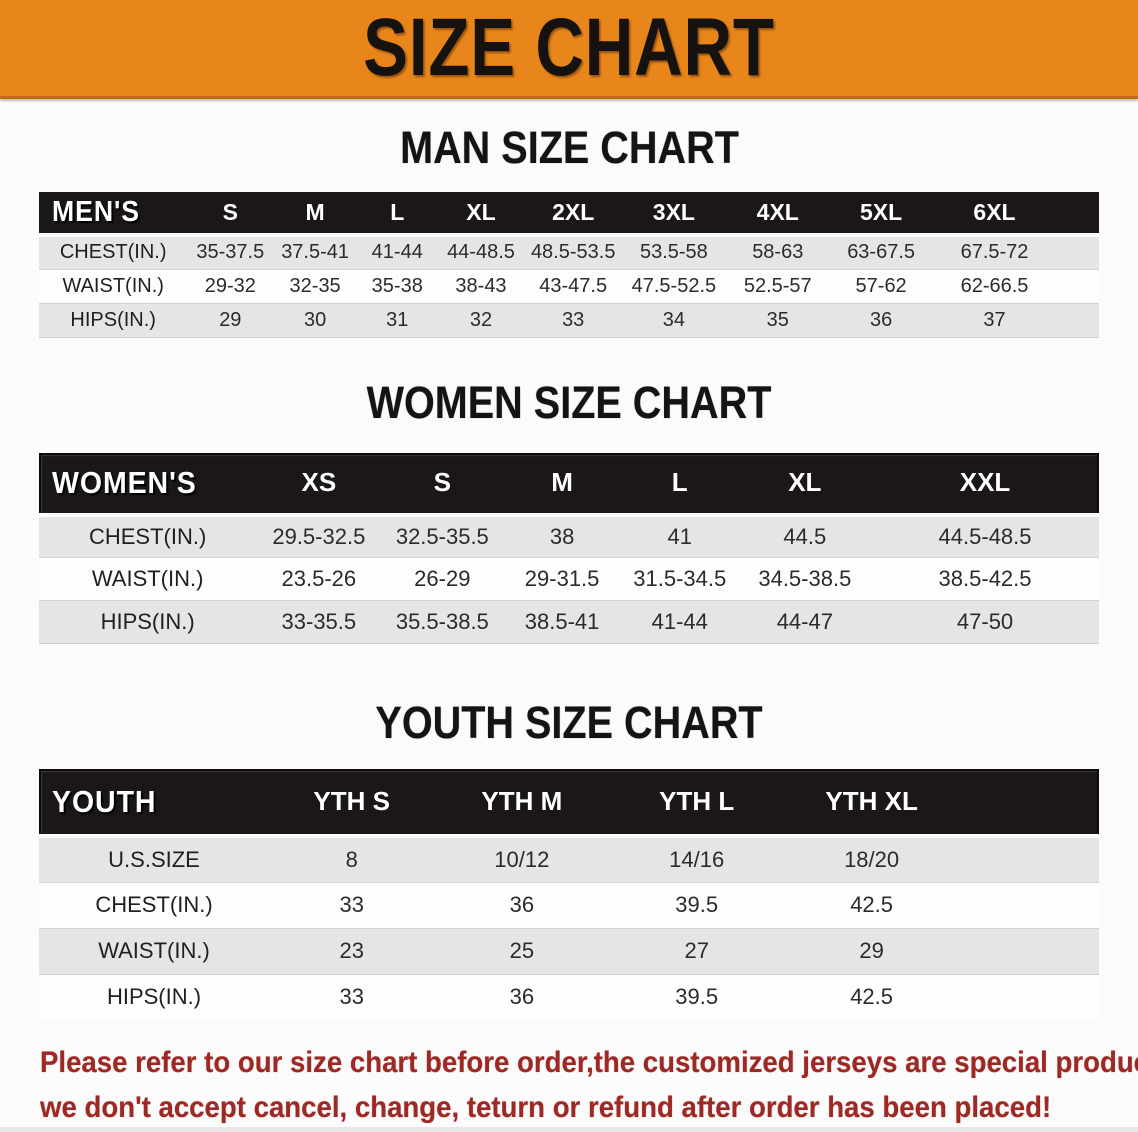  What do you see at coordinates (148, 484) in the screenshot?
I see `table-header-label: WOMEN'S` at bounding box center [148, 484].